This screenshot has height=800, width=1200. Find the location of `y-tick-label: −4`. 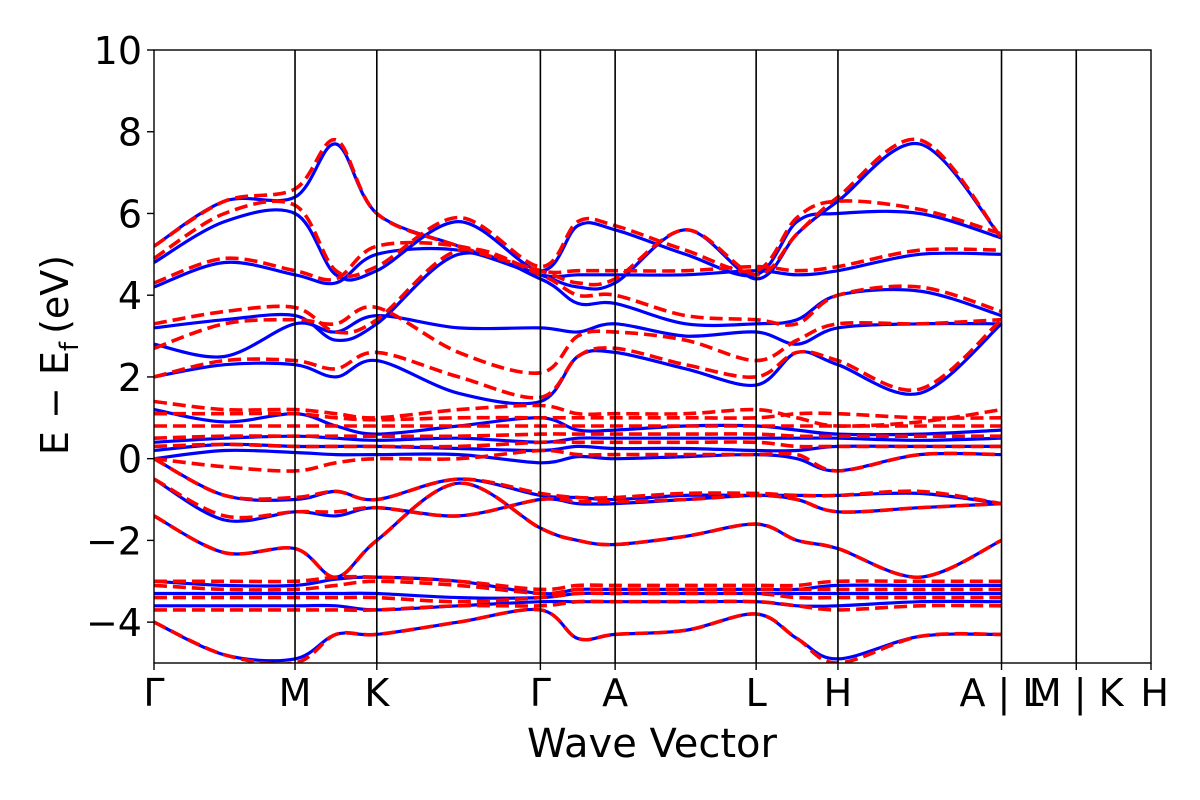

y-tick-label: −4 is located at coordinates (114, 623).